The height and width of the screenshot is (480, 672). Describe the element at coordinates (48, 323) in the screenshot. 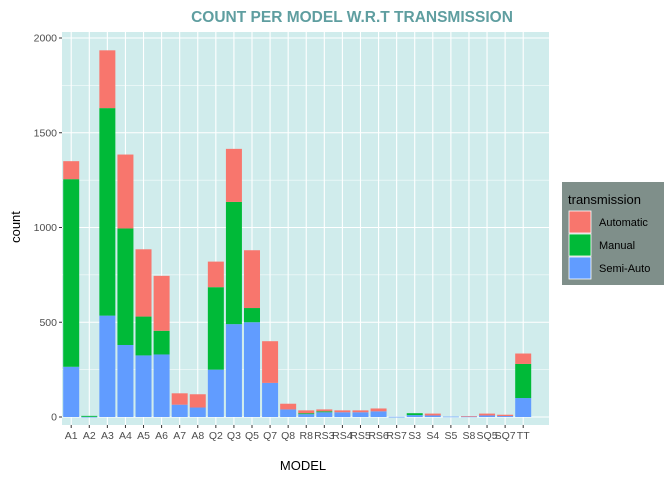

I see `y-tick-label: 500` at that location.